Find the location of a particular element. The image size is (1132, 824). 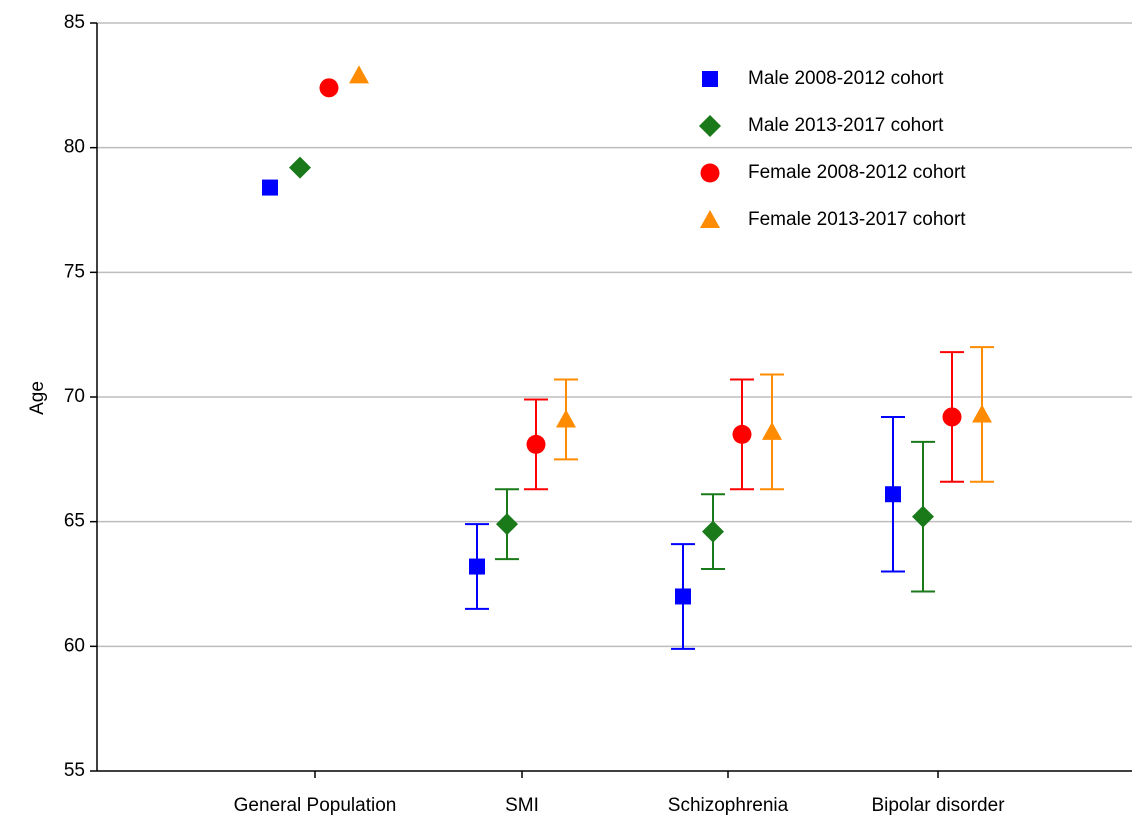

legend-label: Female 2008-2012 cohort is located at coordinates (857, 172).